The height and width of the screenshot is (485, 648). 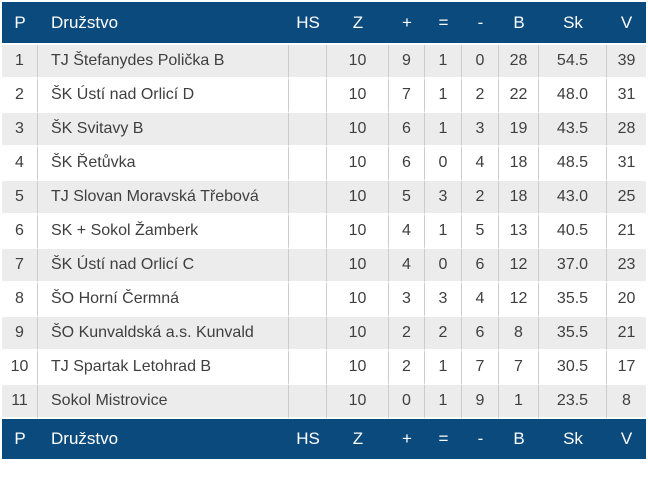 I want to click on cell-rank: 3, so click(x=20, y=130).